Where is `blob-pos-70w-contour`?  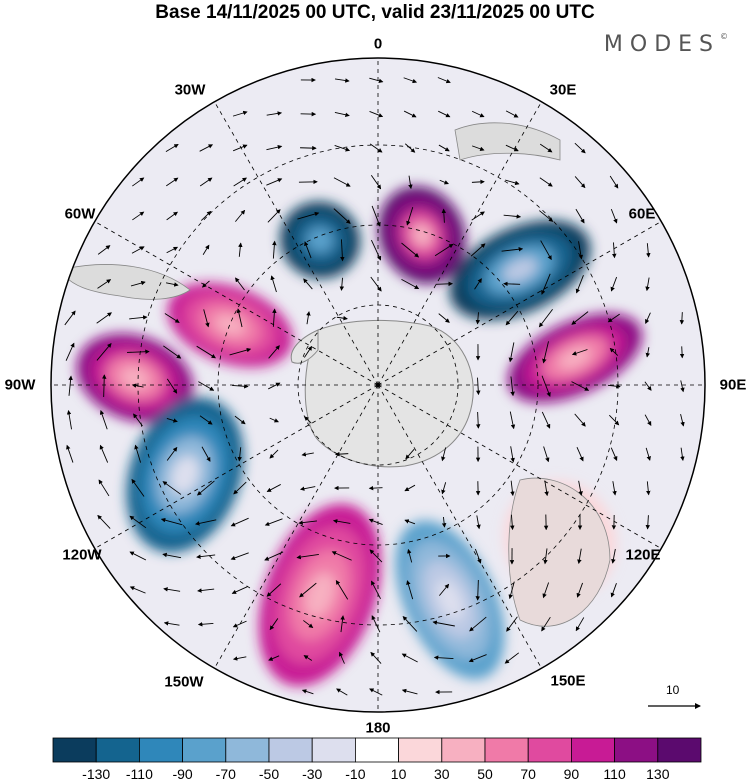 blob-pos-70w-contour is located at coordinates (230, 325).